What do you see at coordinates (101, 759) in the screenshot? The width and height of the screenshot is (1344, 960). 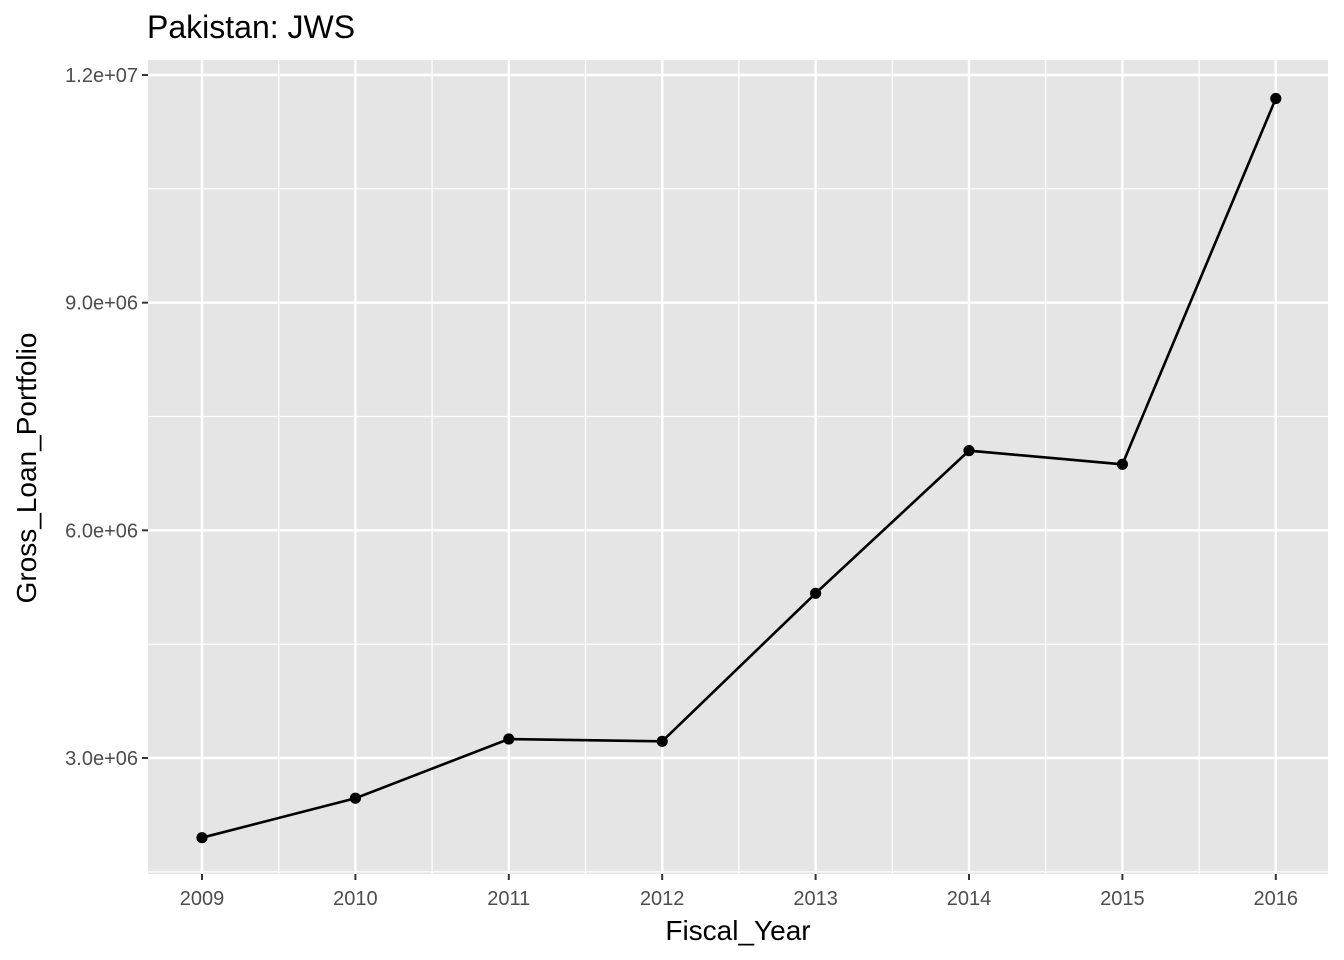 I see `y-tick-label: 3.0e+06` at bounding box center [101, 759].